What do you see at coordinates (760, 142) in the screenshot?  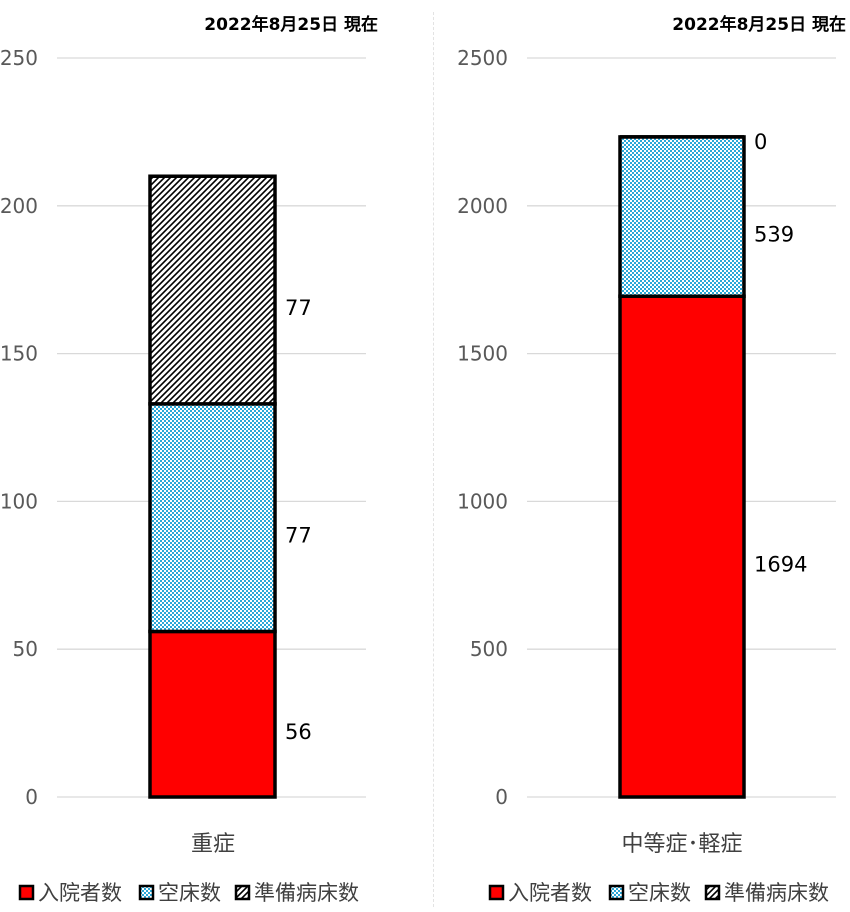 I see `data-label: 0` at bounding box center [760, 142].